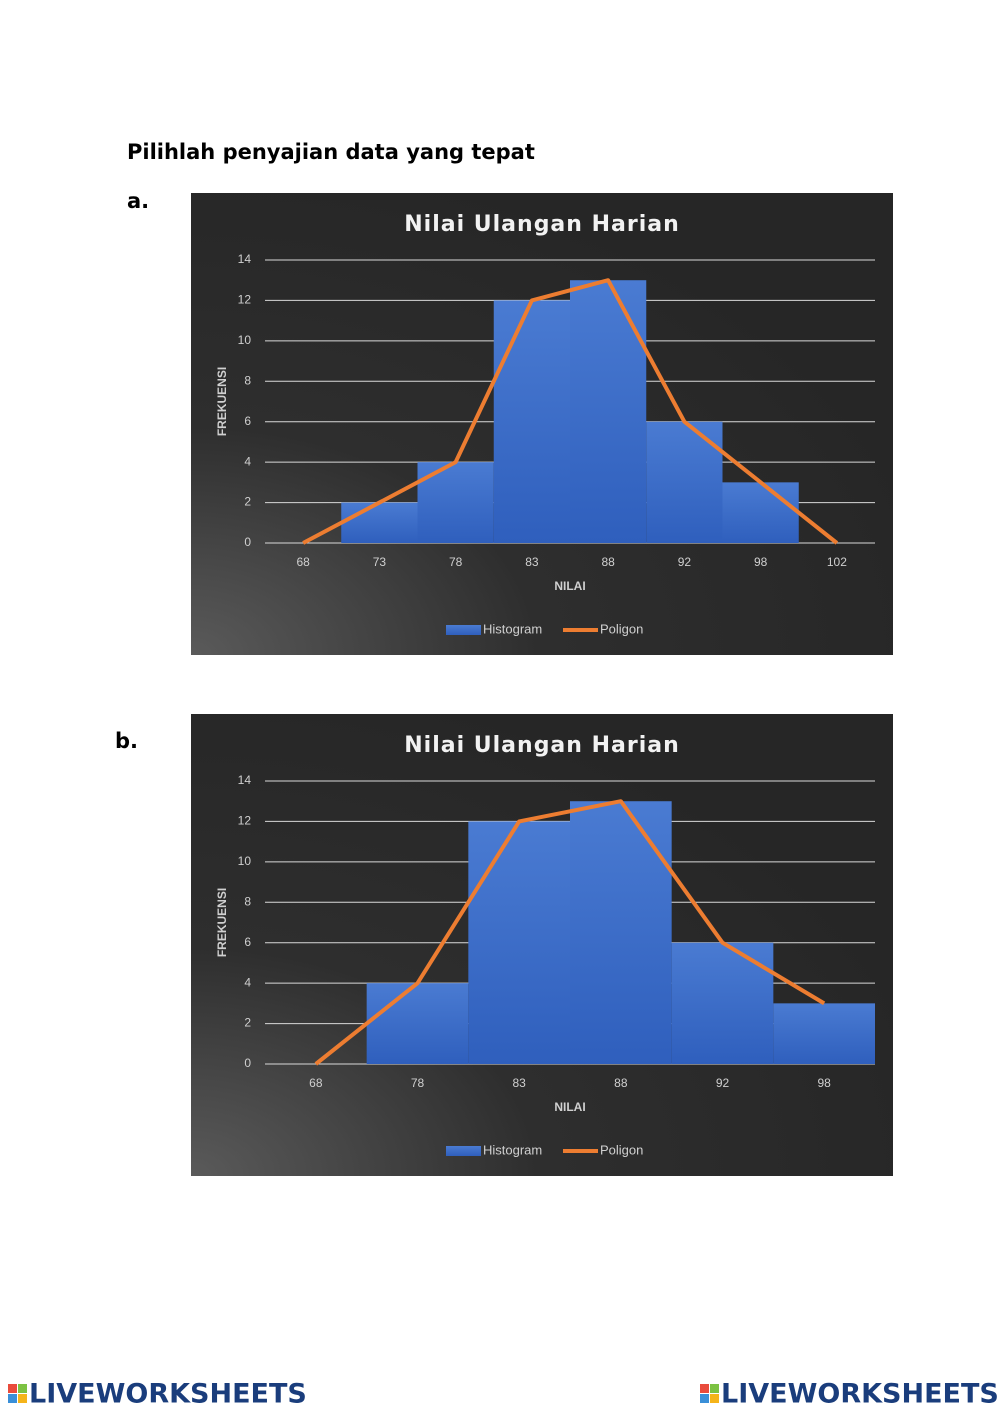  Describe the element at coordinates (837, 562) in the screenshot. I see `x-tick-label: 102` at that location.